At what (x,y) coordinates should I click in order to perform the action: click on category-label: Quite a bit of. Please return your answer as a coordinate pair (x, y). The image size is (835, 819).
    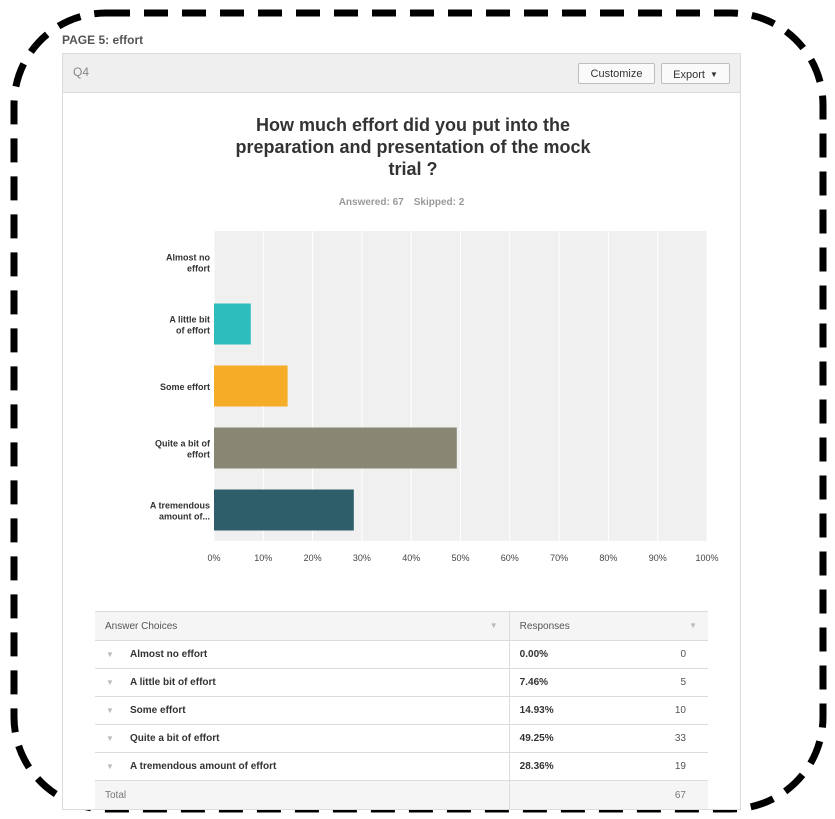
    Looking at the image, I should click on (183, 444).